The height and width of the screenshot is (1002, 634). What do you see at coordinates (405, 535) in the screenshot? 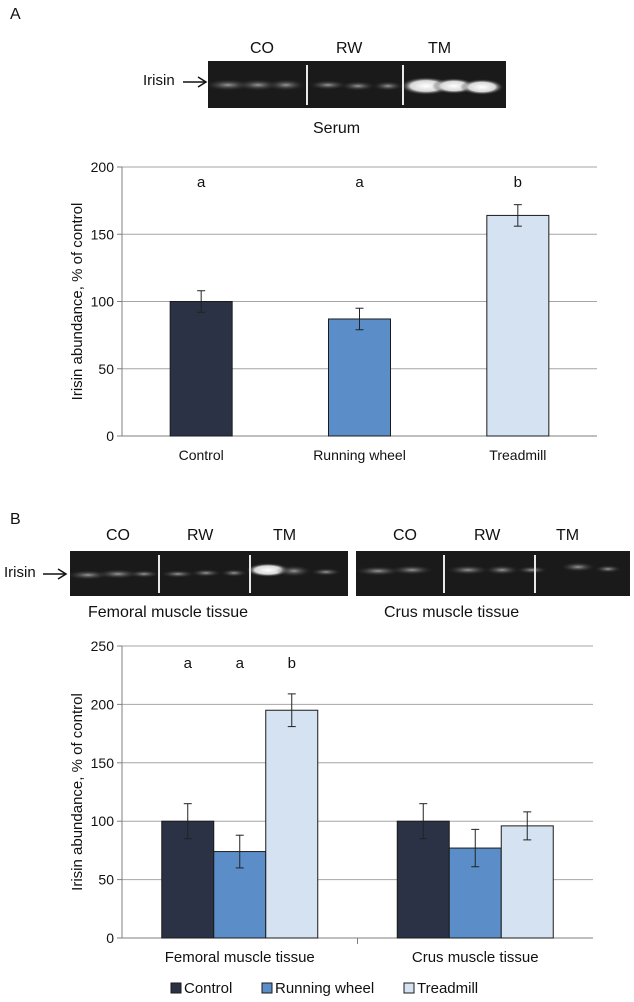
I see `crus-lane-label-co: CO` at bounding box center [405, 535].